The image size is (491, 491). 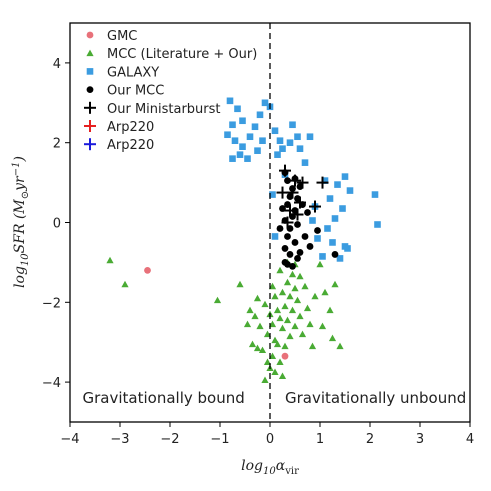 What do you see at coordinates (375, 398) in the screenshot?
I see `annotation: Gravitationally unbound` at bounding box center [375, 398].